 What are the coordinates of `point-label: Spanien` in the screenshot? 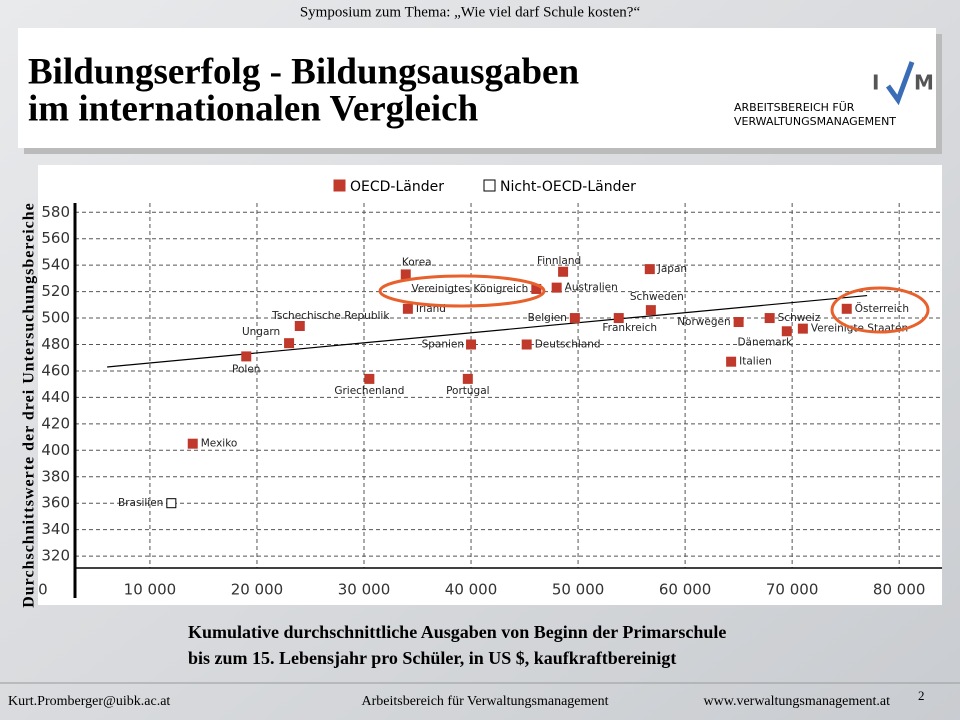 It's located at (443, 345).